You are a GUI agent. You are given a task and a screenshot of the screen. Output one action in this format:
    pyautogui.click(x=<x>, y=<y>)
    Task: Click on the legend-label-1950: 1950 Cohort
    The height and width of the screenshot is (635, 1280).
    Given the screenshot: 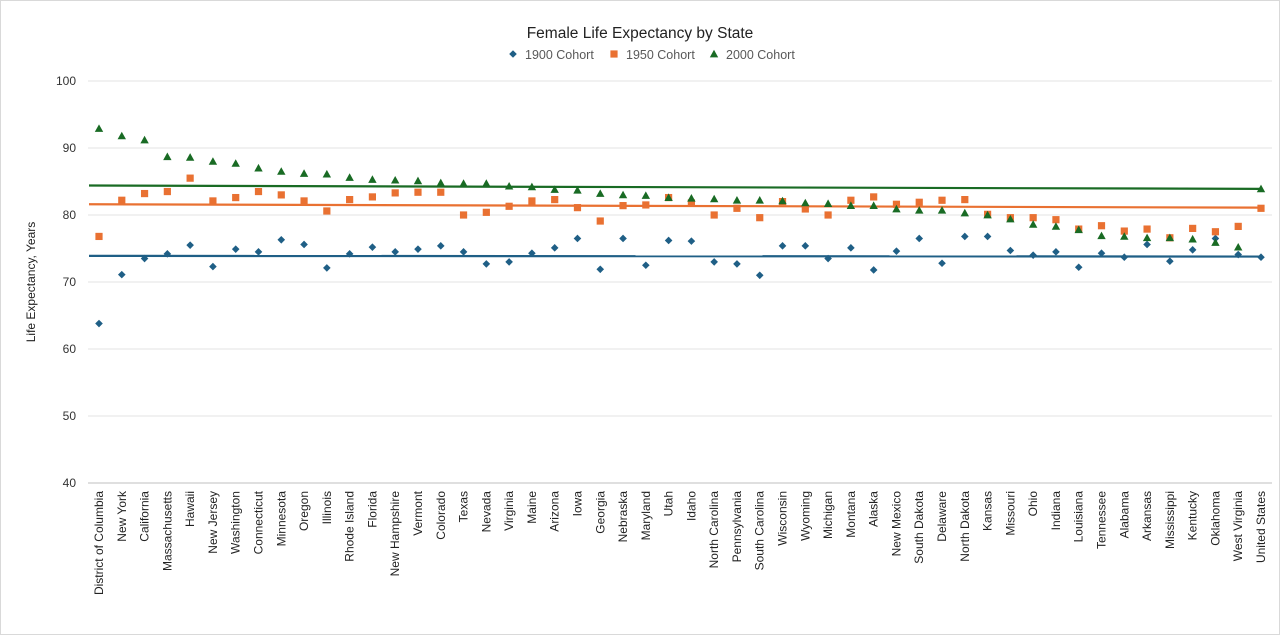 What is the action you would take?
    pyautogui.click(x=660, y=55)
    